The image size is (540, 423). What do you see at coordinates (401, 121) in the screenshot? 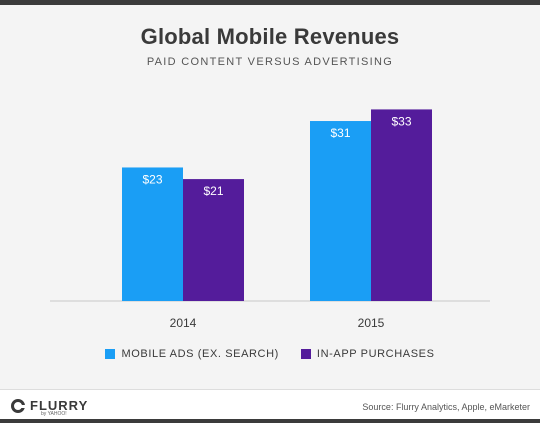
I see `data-label-2015-in-app: $33` at bounding box center [401, 121].